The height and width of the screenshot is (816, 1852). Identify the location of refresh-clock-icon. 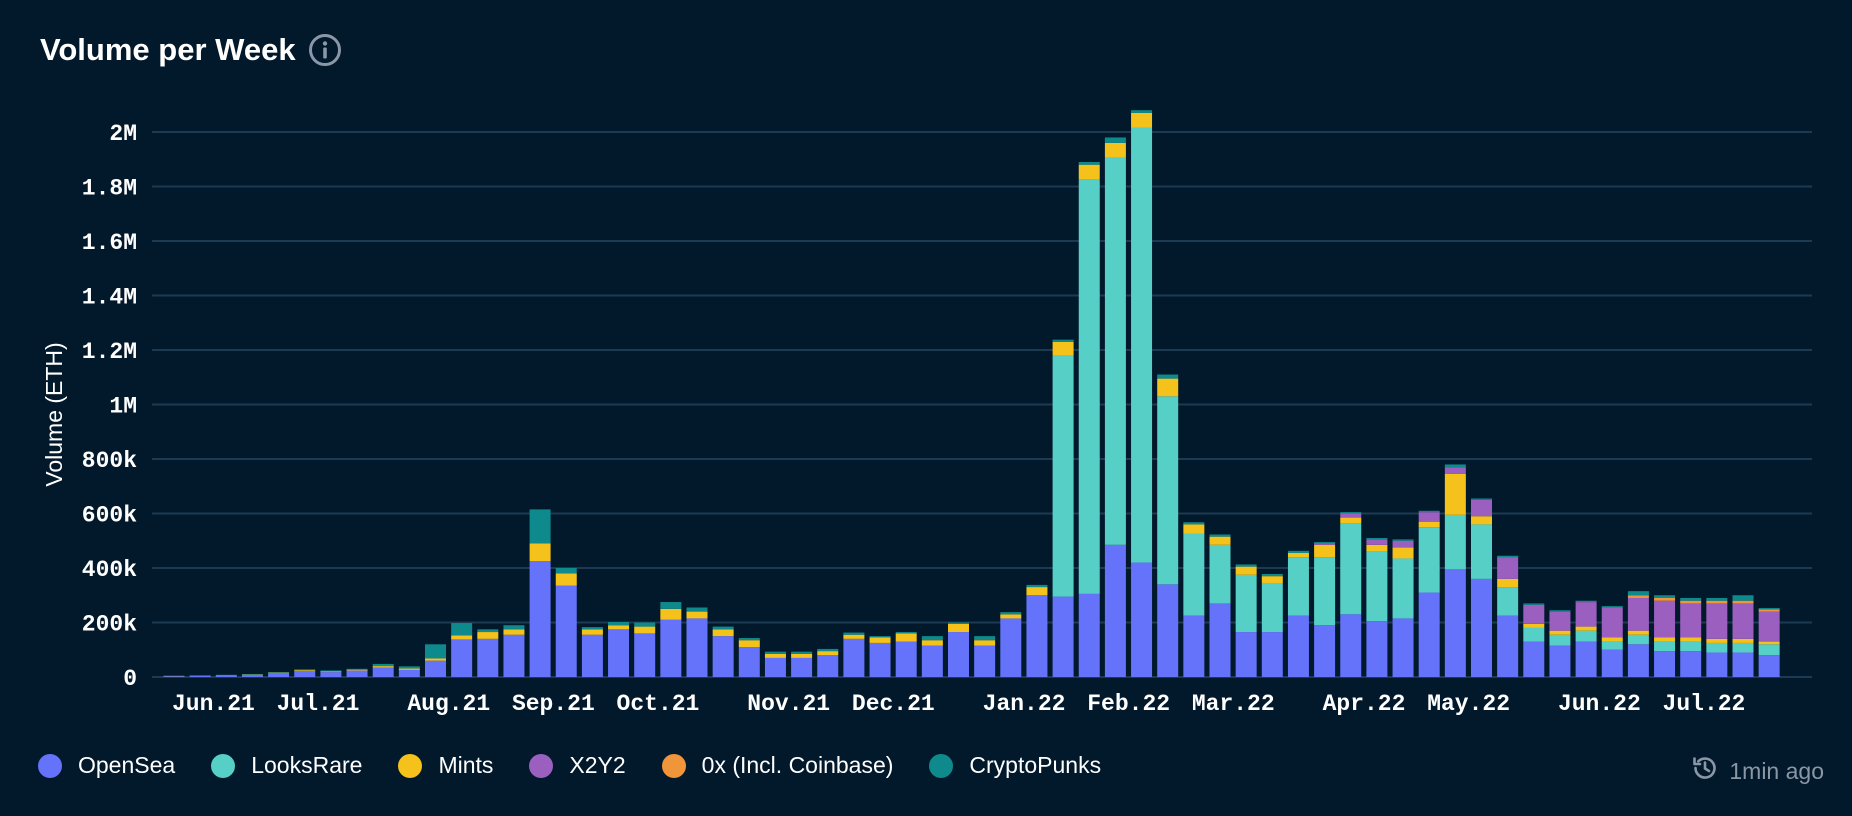
(1705, 771).